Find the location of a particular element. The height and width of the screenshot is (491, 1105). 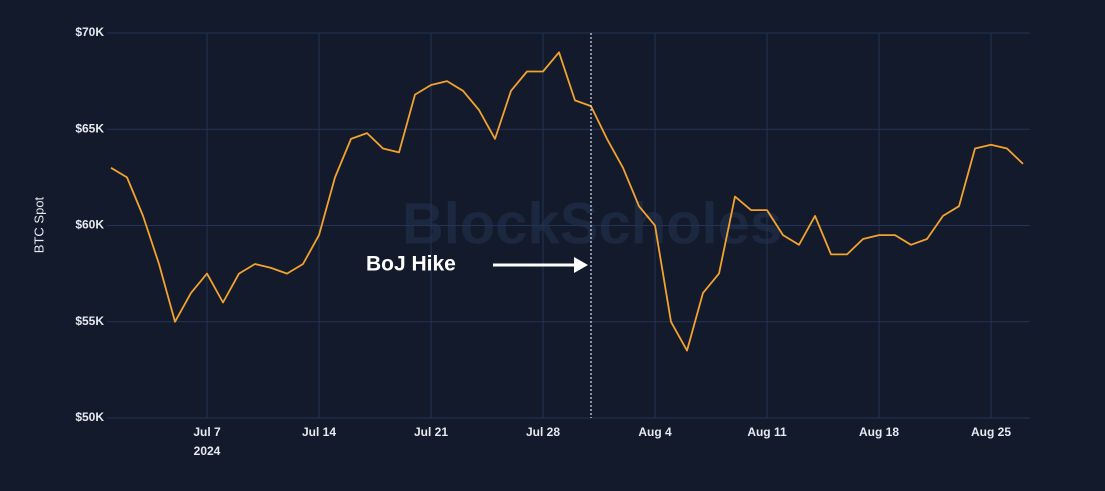

x-tick-label: Jul 28 is located at coordinates (543, 432).